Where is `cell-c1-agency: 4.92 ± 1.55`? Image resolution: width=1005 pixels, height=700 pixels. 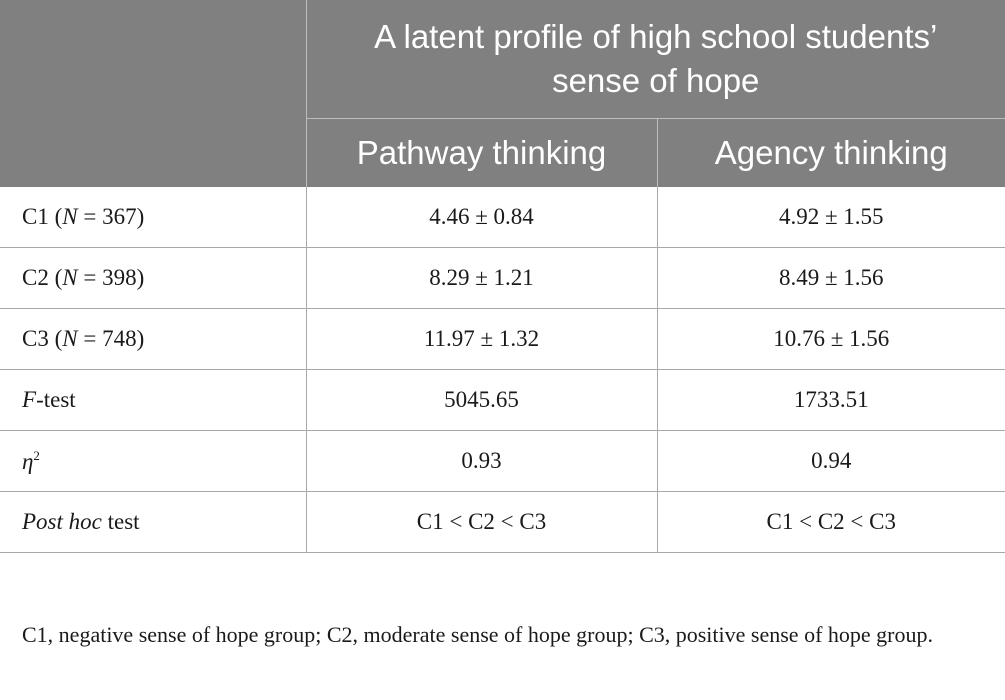
cell-c1-agency: 4.92 ± 1.55 is located at coordinates (830, 217).